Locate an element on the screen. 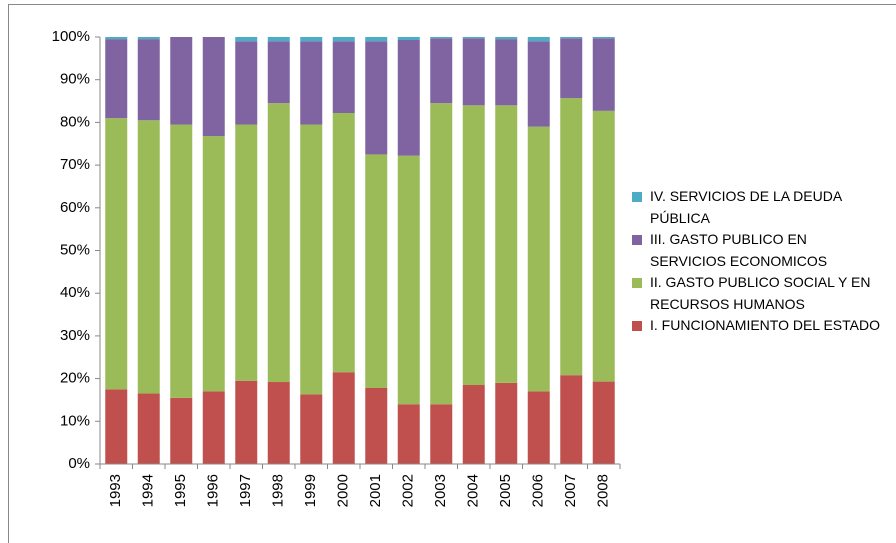 This screenshot has height=543, width=896. x-tick-label: 2002 is located at coordinates (408, 490).